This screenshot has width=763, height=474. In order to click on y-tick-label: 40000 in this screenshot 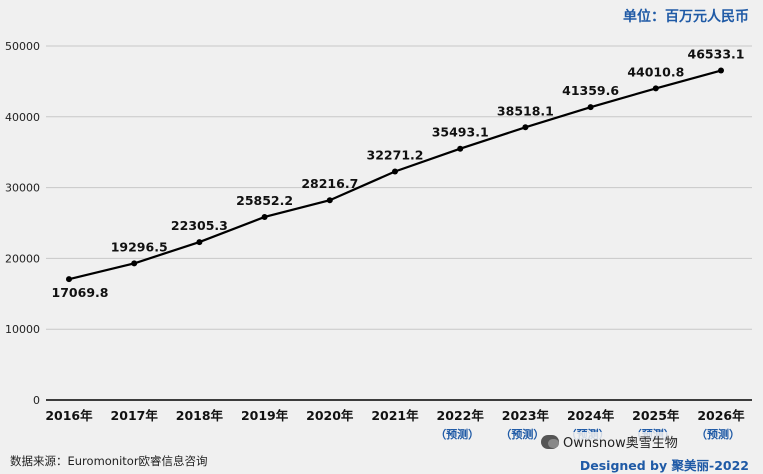, I will do `click(22, 117)`.